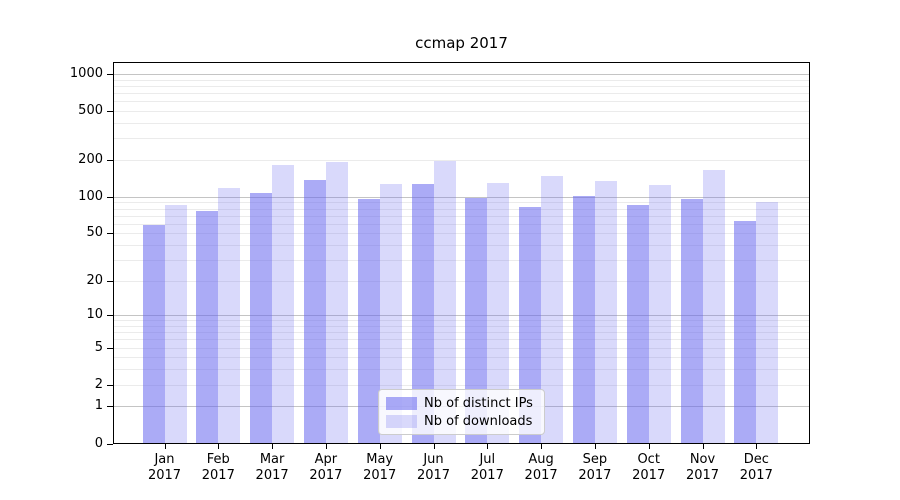  What do you see at coordinates (218, 467) in the screenshot?
I see `x-tick-label: Feb 2017` at bounding box center [218, 467].